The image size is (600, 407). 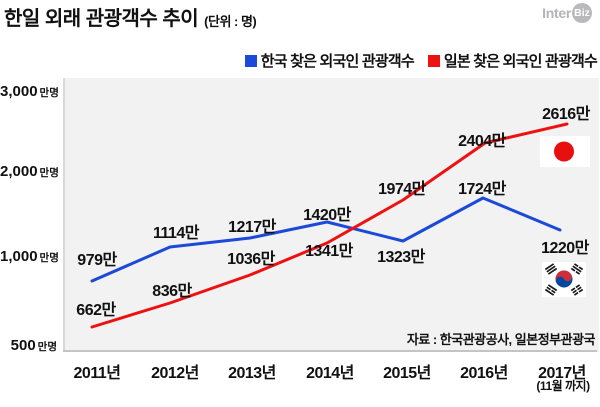 What do you see at coordinates (252, 227) in the screenshot?
I see `data-label: 1217만` at bounding box center [252, 227].